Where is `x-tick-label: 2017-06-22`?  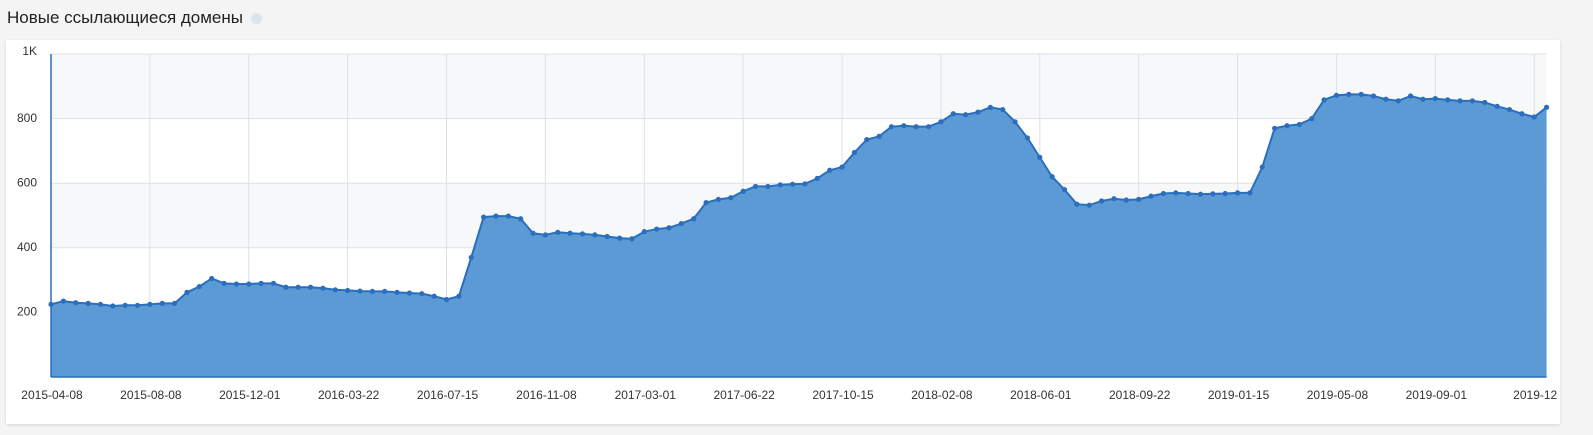
x-tick-label: 2017-06-22 is located at coordinates (744, 395).